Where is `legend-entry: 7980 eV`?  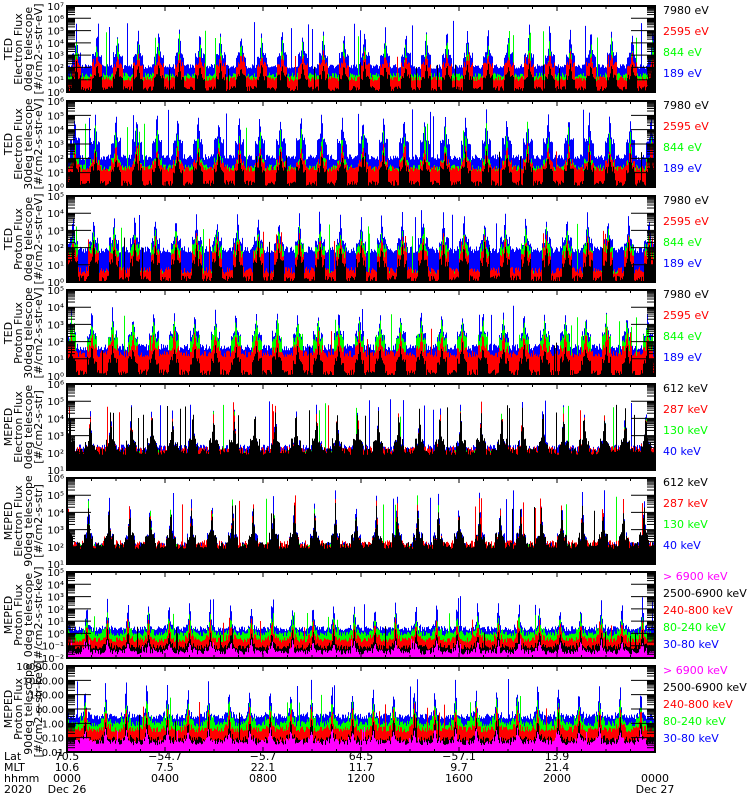
legend-entry: 7980 eV is located at coordinates (686, 294).